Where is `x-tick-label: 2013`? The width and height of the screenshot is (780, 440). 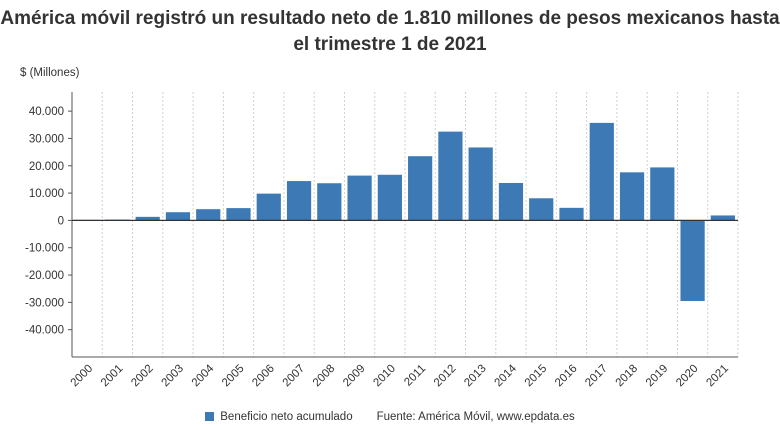 x-tick-label: 2013 is located at coordinates (475, 376).